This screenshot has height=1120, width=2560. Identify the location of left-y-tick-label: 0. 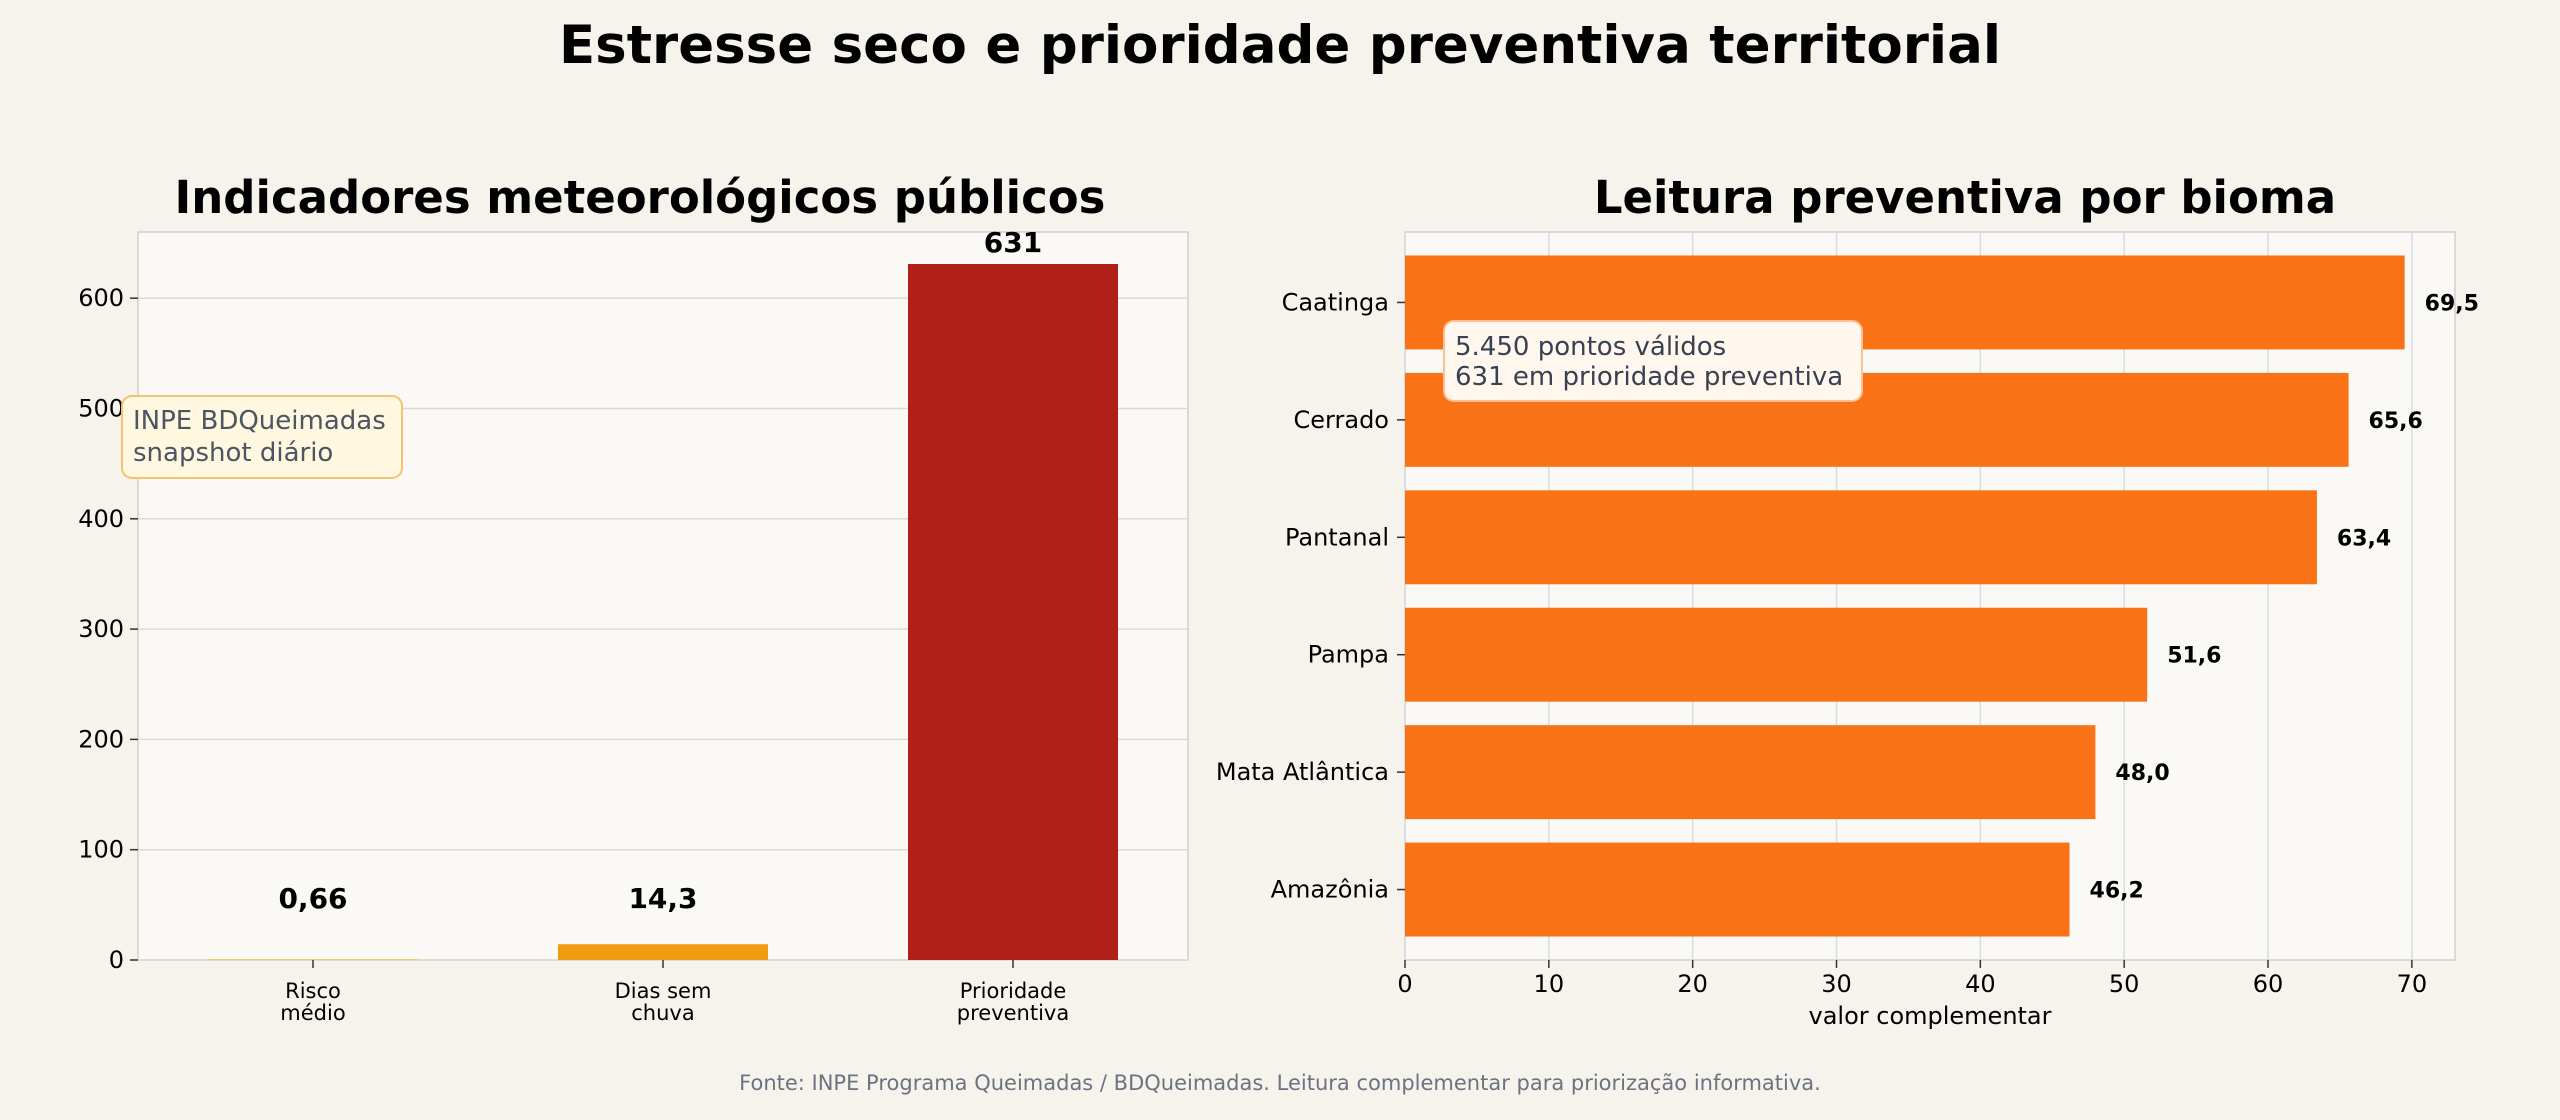
(116, 960).